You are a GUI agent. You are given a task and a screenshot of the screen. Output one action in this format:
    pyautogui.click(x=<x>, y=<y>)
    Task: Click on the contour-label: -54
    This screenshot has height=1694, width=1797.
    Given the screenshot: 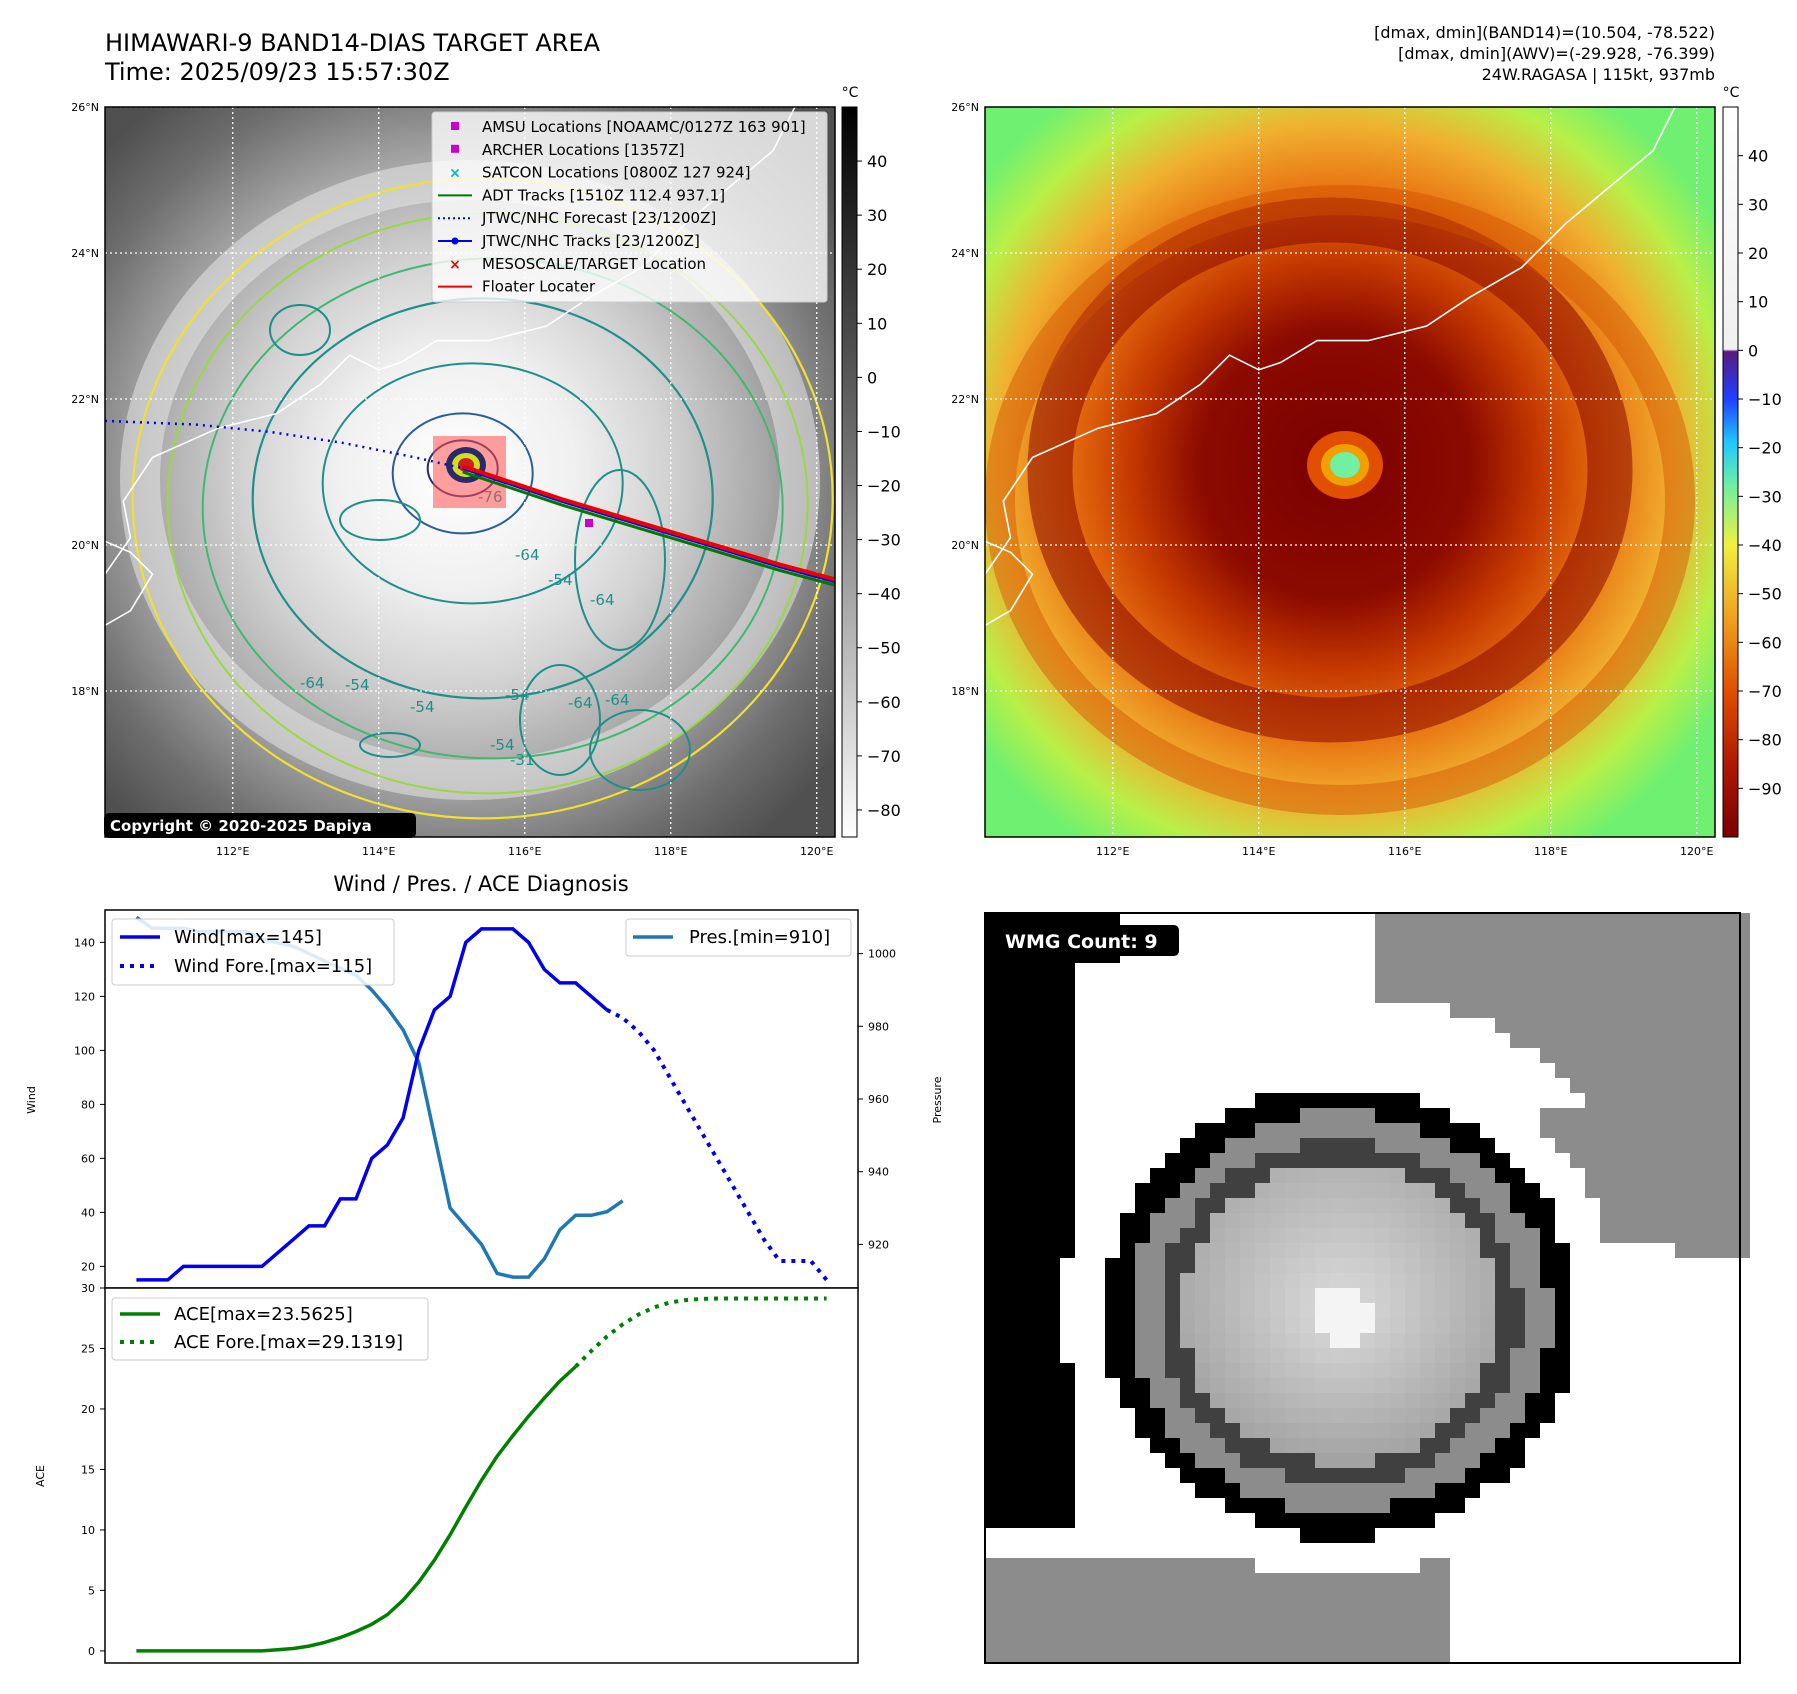 What is the action you would take?
    pyautogui.click(x=357, y=685)
    